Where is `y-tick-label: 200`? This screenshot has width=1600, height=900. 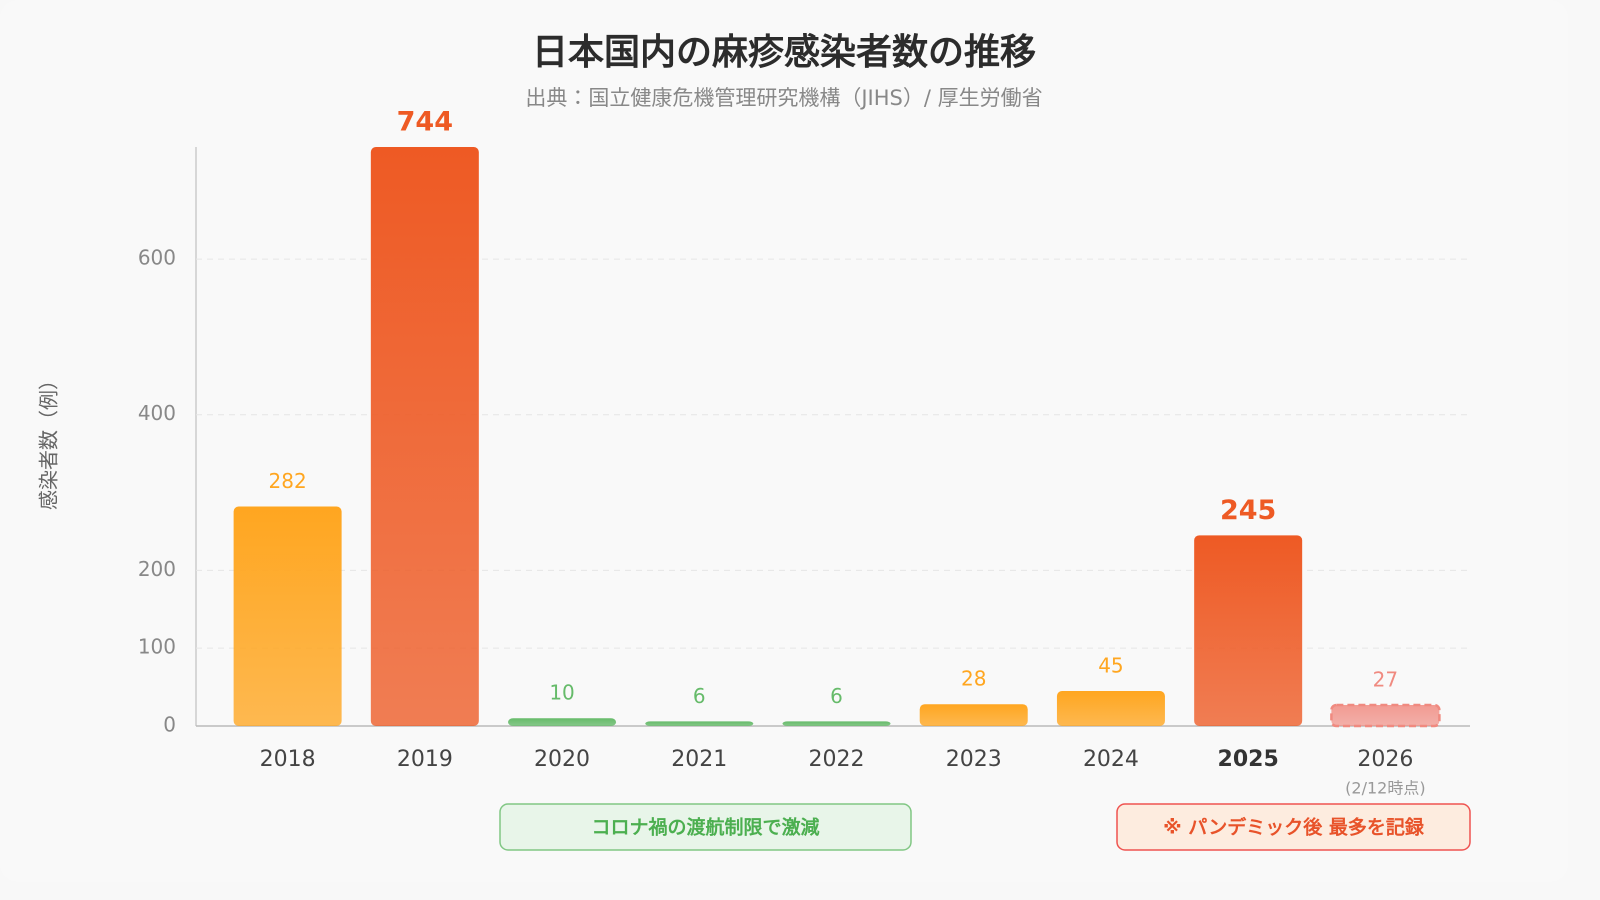
y-tick-label: 200 is located at coordinates (157, 569).